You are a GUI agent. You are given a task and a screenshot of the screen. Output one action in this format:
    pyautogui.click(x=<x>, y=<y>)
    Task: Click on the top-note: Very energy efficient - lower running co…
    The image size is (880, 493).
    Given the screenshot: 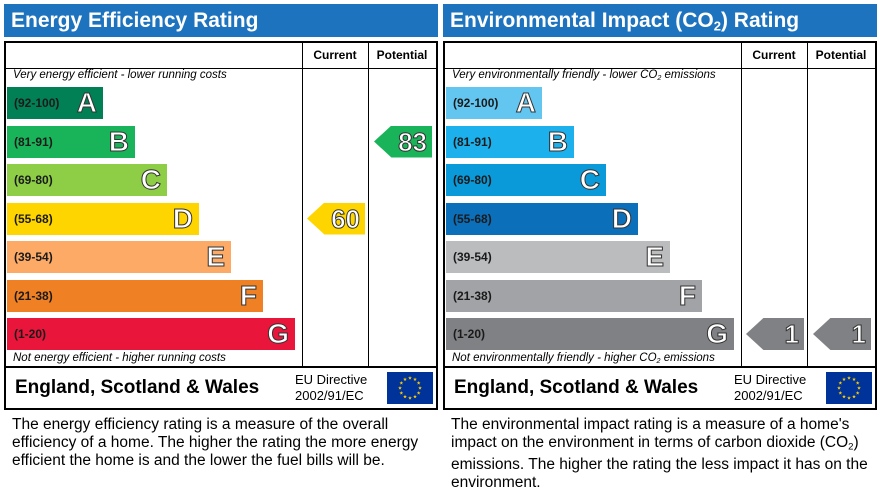 What is the action you would take?
    pyautogui.click(x=120, y=75)
    